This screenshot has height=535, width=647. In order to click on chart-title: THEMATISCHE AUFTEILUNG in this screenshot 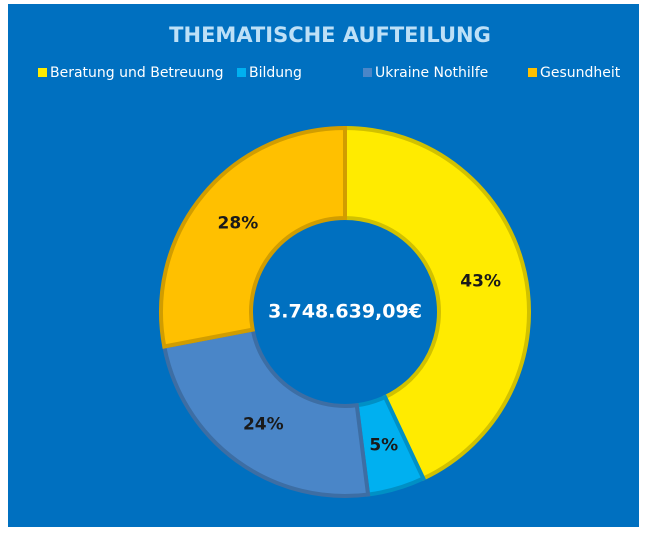, I will do `click(330, 35)`.